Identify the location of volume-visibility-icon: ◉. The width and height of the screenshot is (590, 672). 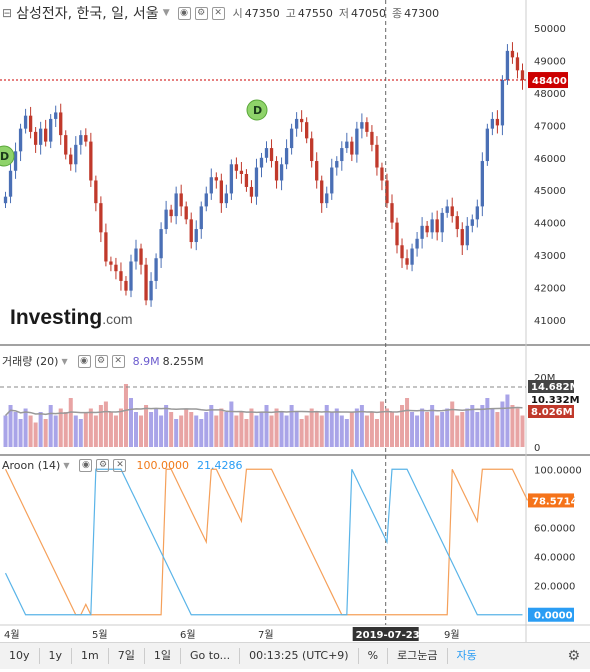
(84, 361).